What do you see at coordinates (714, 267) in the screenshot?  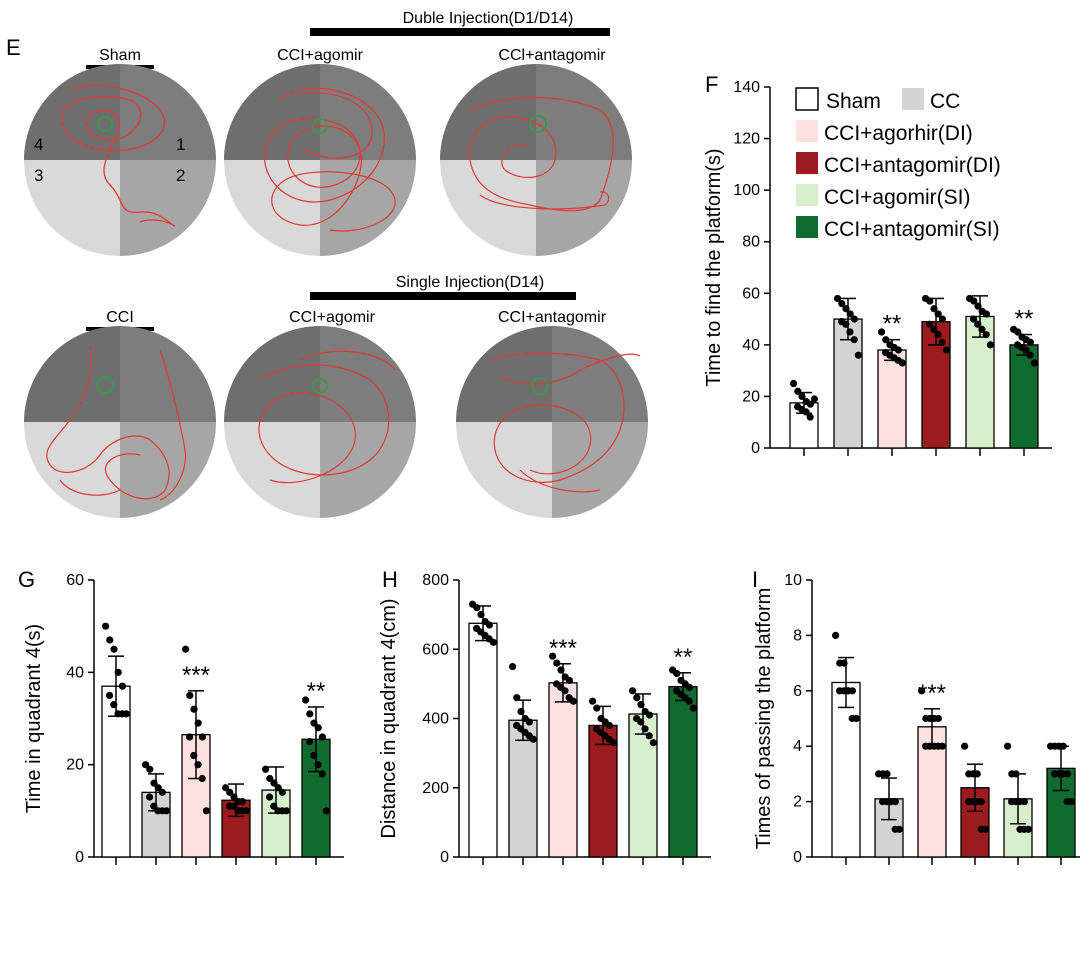 I see `y-axis-label: Time to find the platform(s)` at bounding box center [714, 267].